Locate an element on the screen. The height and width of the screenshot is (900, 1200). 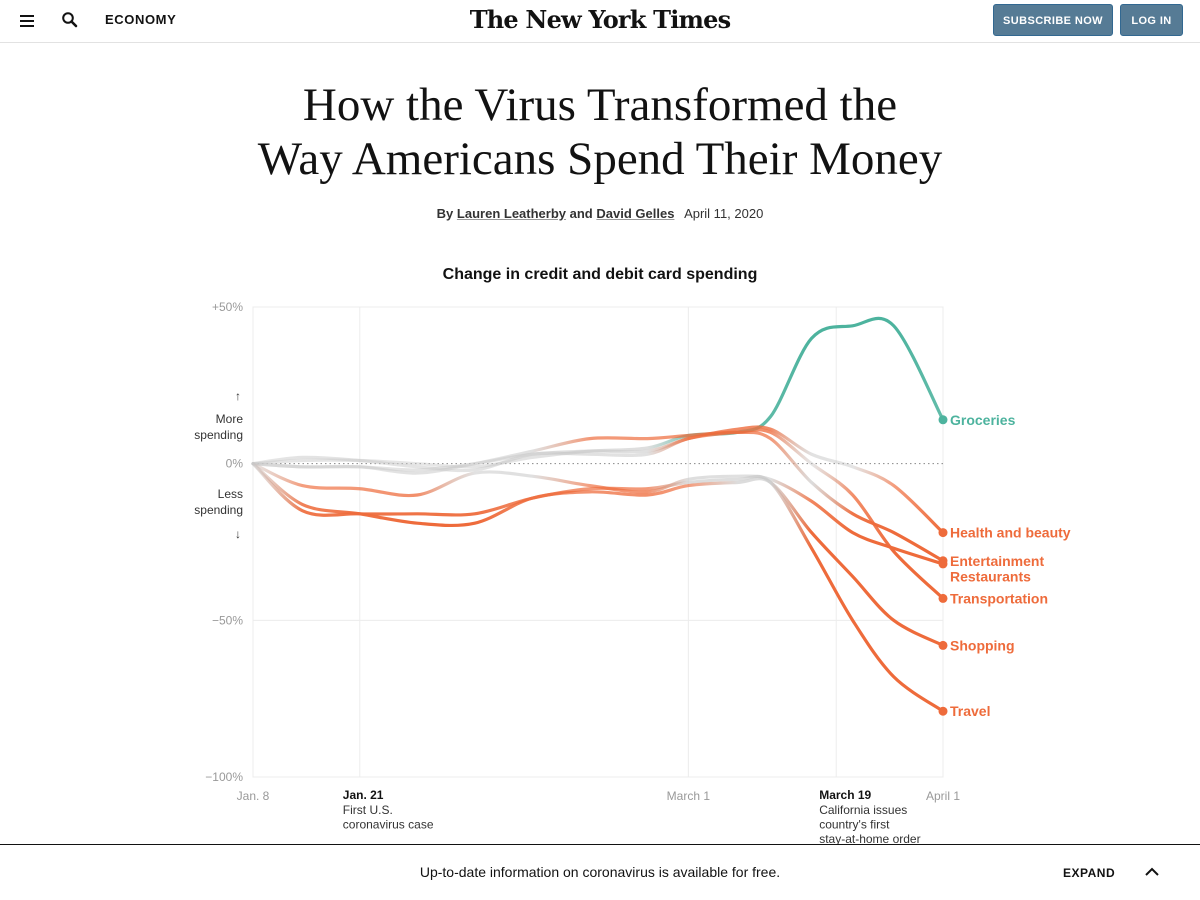
y-tick-label: 0% is located at coordinates (235, 464).